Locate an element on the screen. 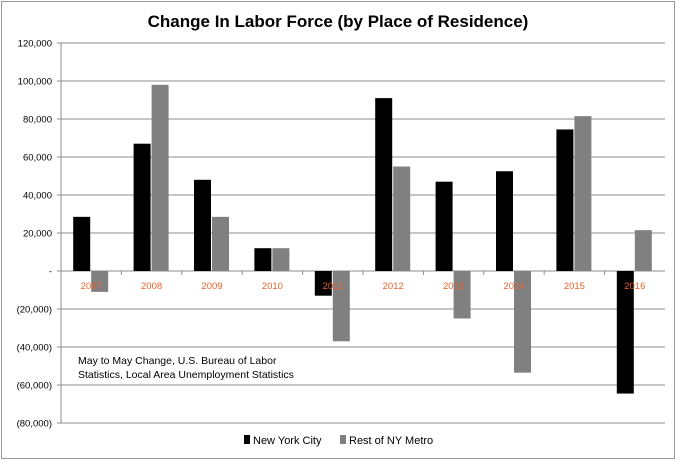  bar-nyc-2011 is located at coordinates (323, 283).